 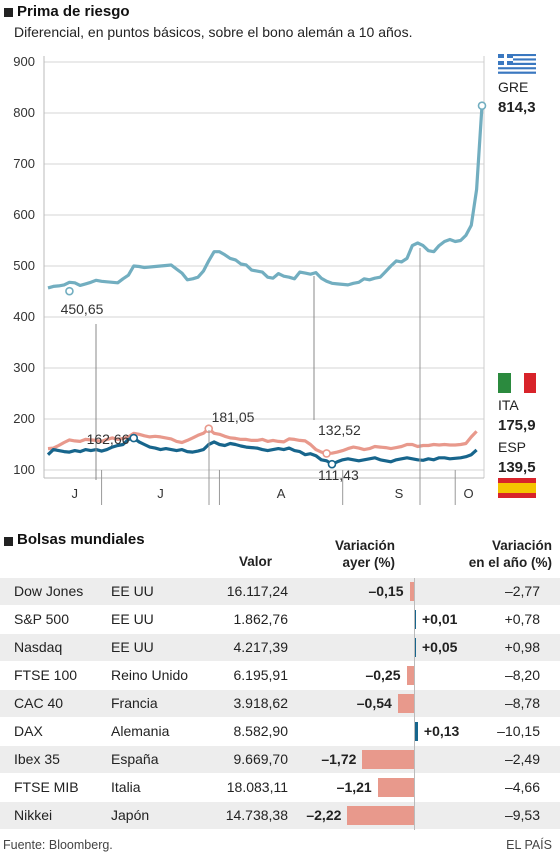 What do you see at coordinates (261, 675) in the screenshot?
I see `market-value: 6.195,91` at bounding box center [261, 675].